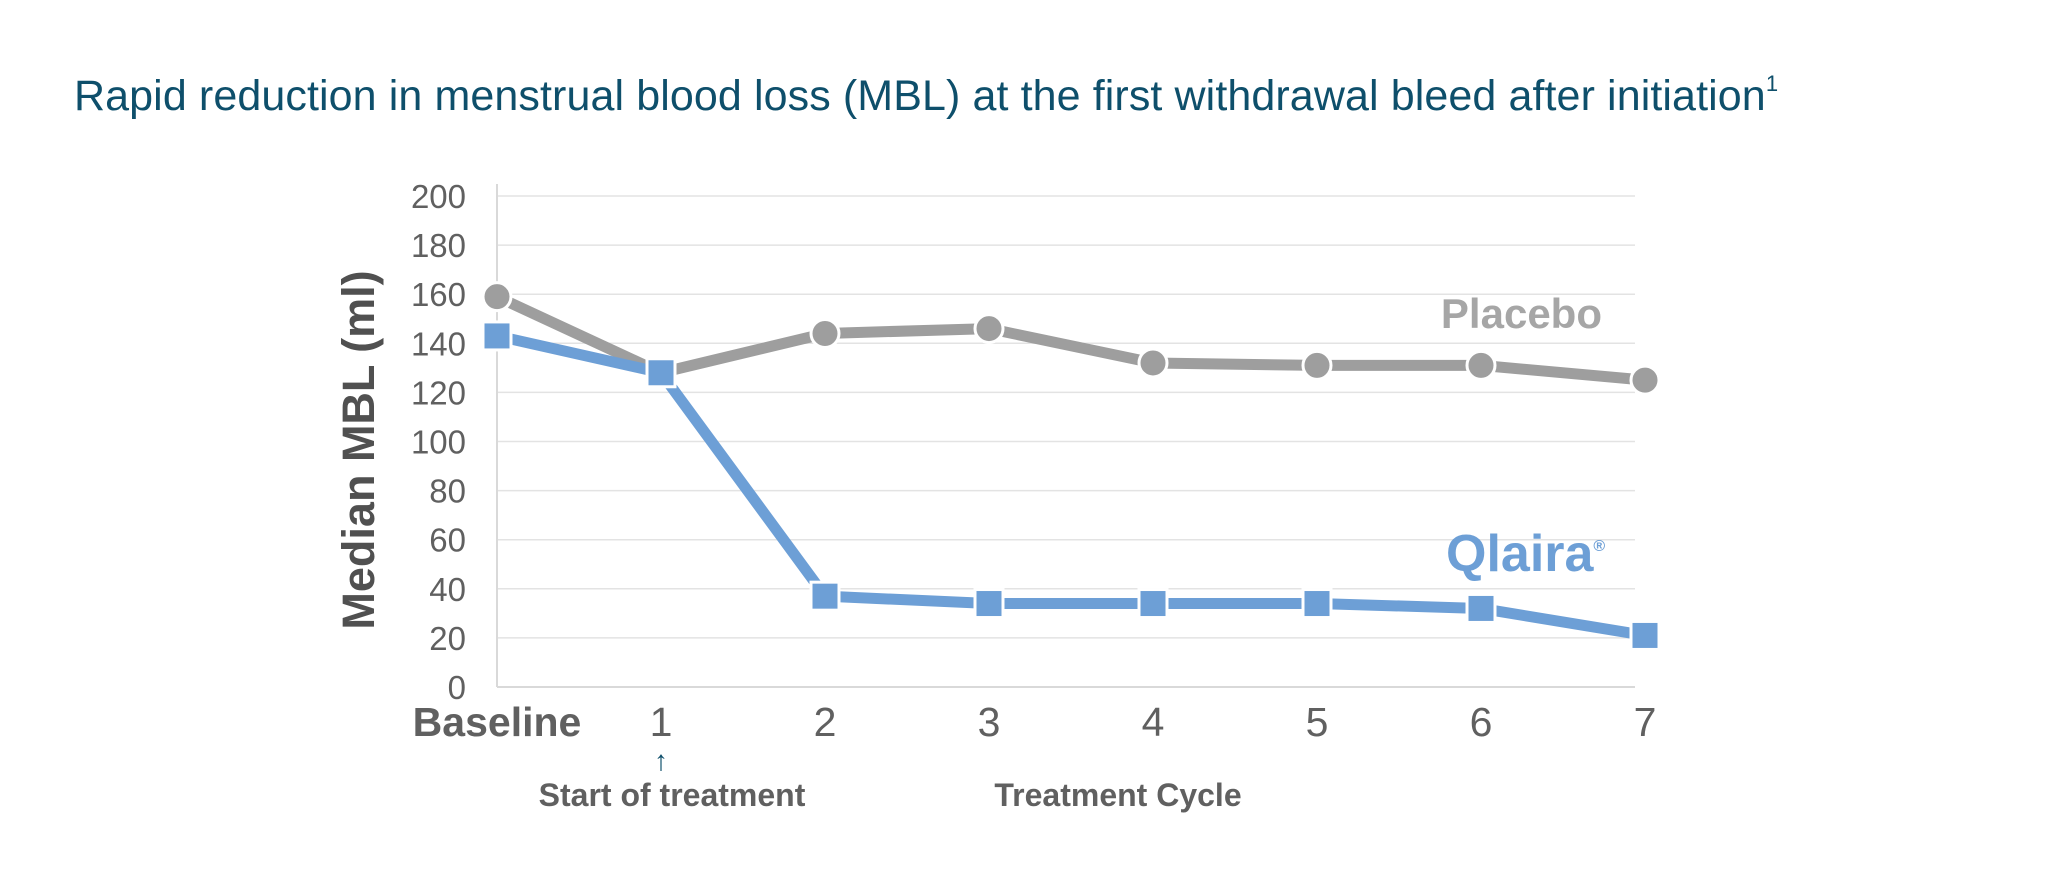 The width and height of the screenshot is (2048, 892). What do you see at coordinates (438, 294) in the screenshot?
I see `y-tick-label: 160` at bounding box center [438, 294].